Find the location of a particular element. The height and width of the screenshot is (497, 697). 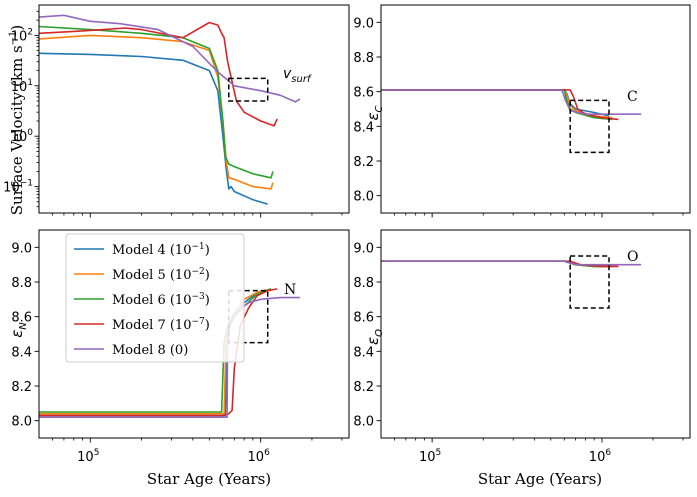

y-tick-label: 10⁻¹ is located at coordinates (18, 187).